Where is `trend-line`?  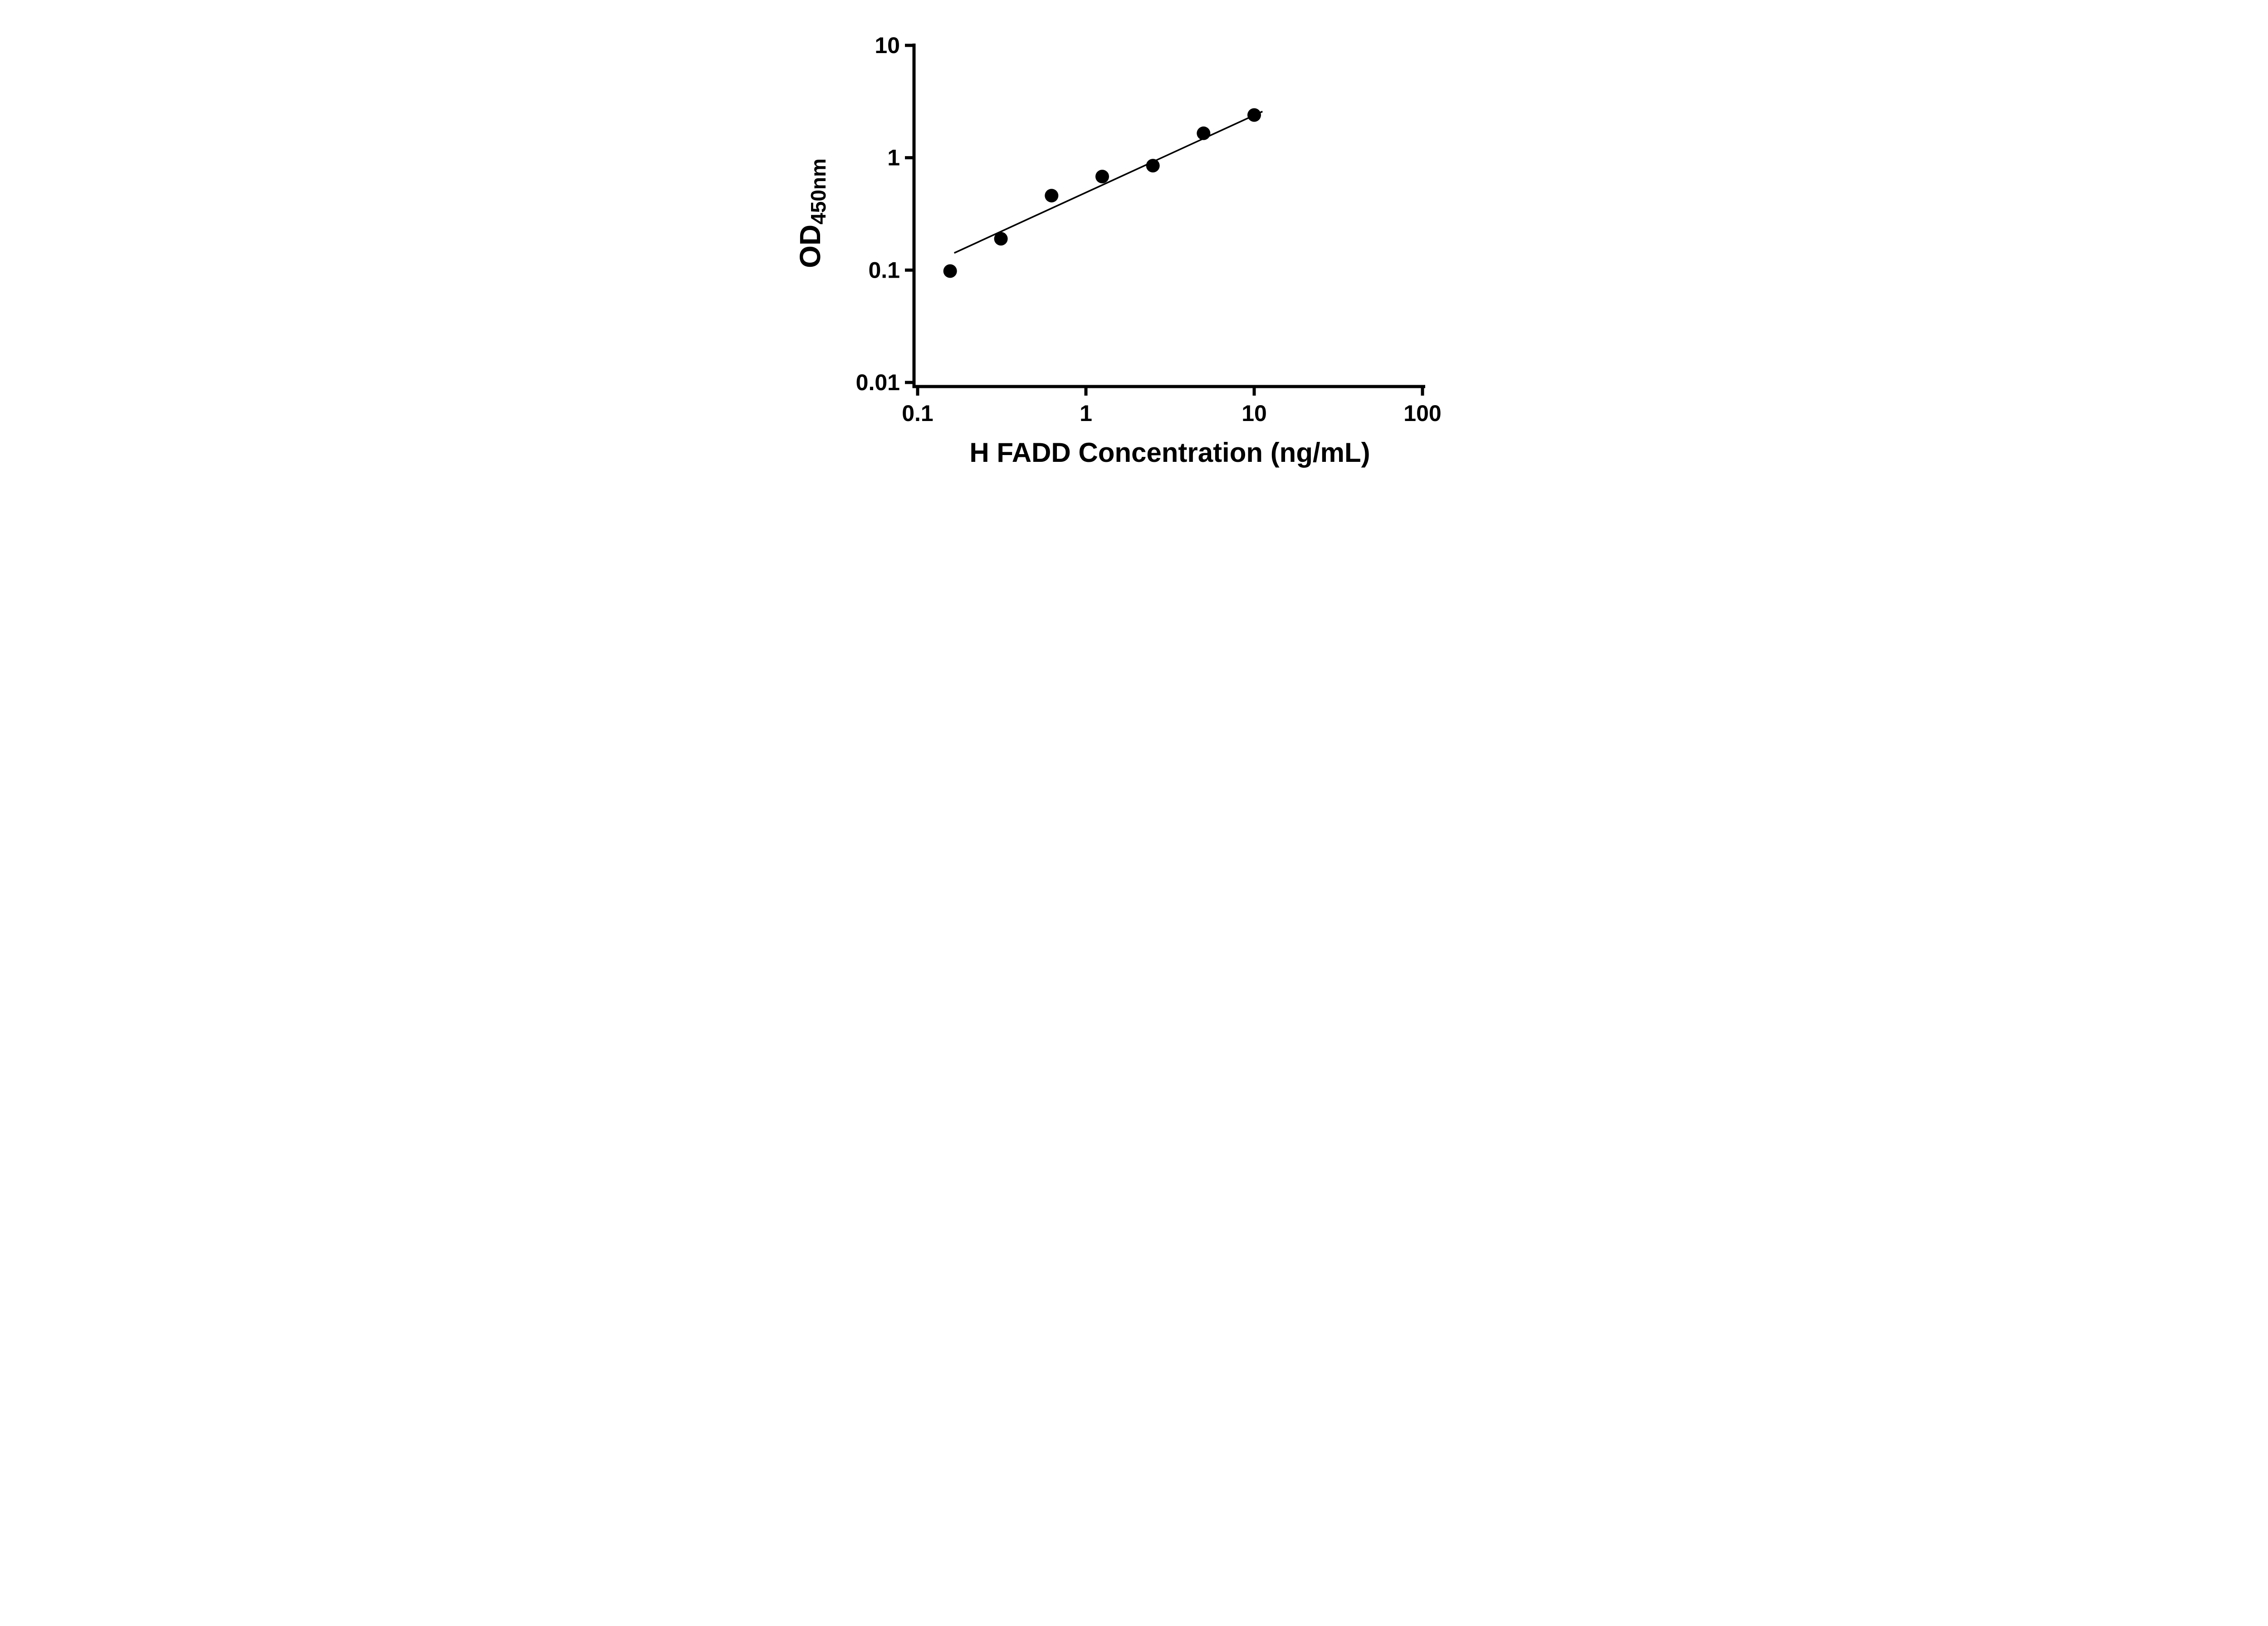 trend-line is located at coordinates (1108, 182).